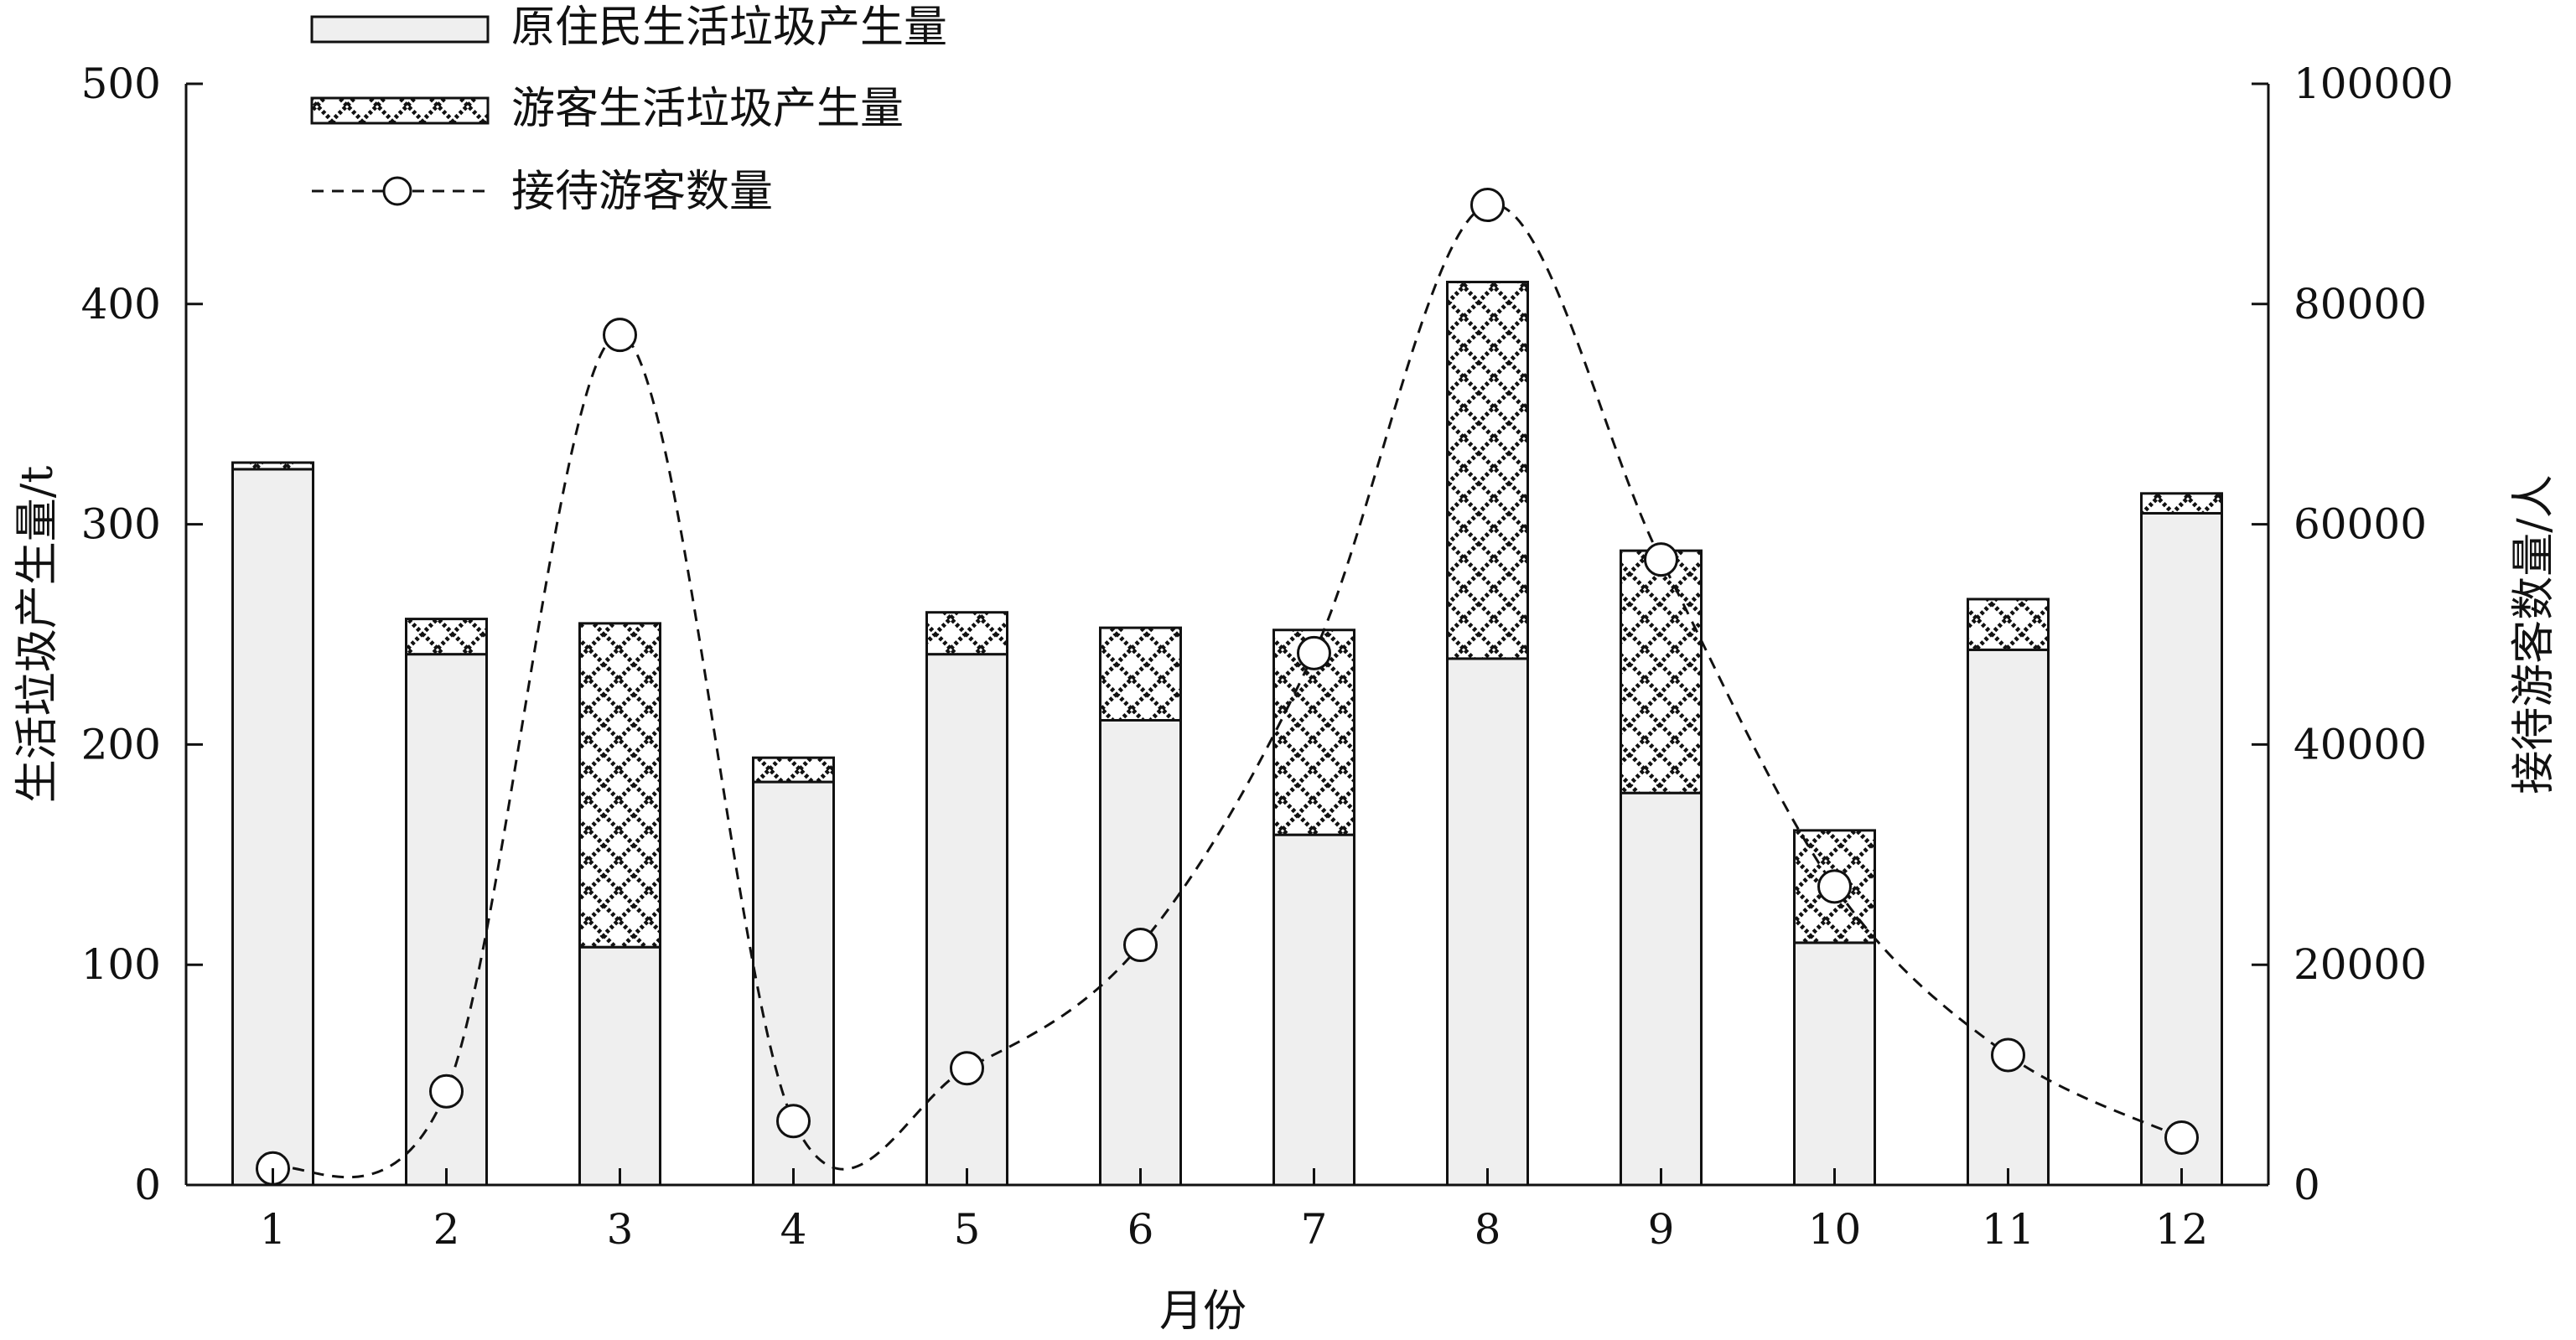 This screenshot has width=2576, height=1340. I want to click on x-tick-label: 6, so click(1140, 1229).